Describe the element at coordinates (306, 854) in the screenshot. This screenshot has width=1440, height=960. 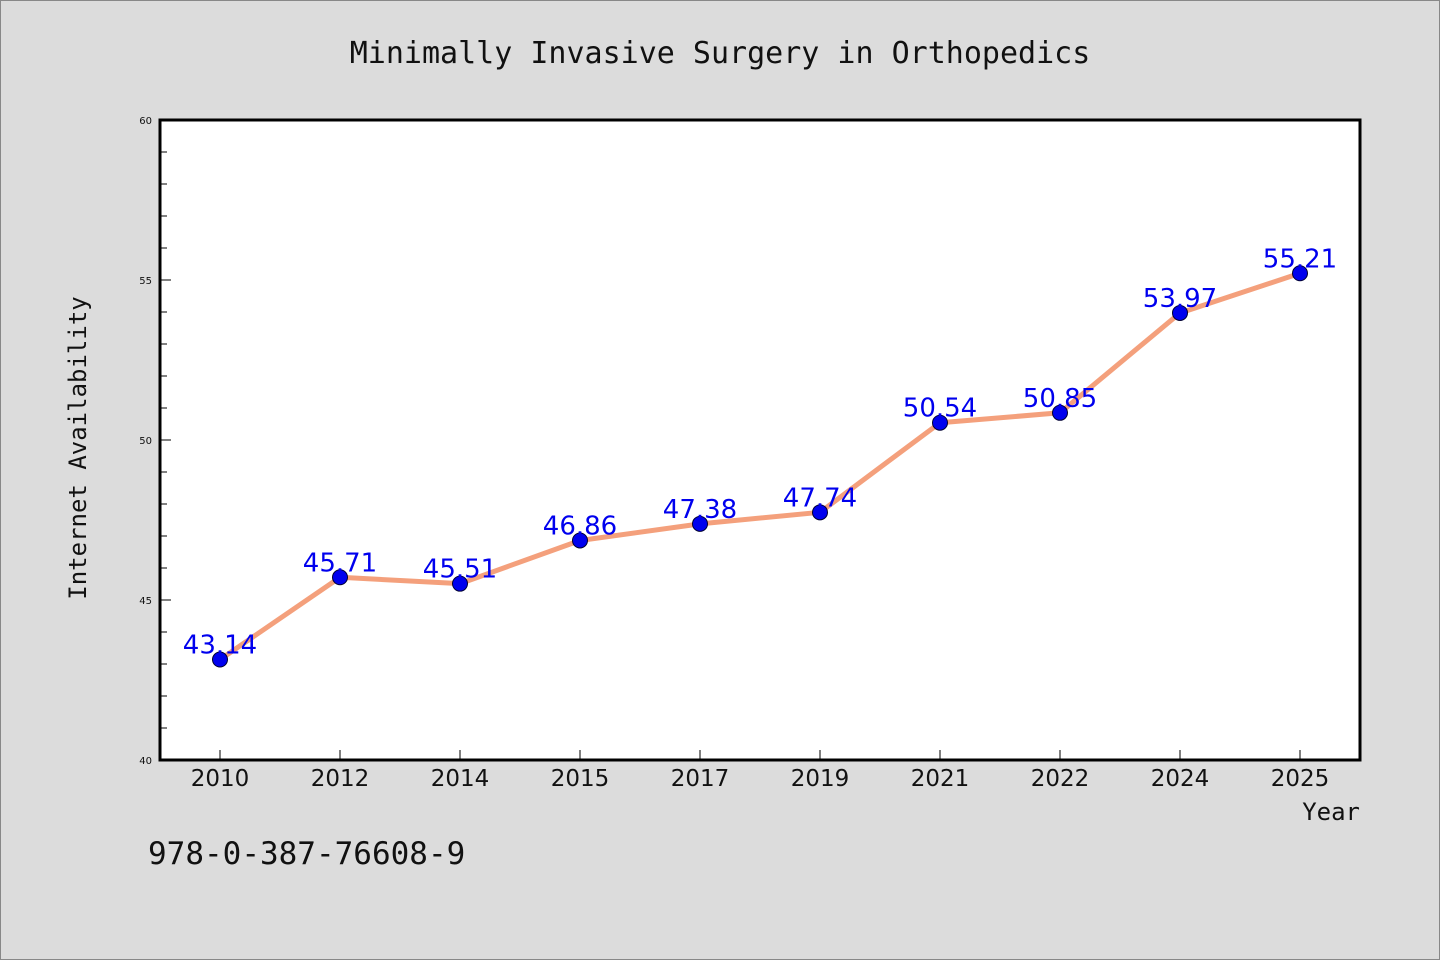
I see `footer-code: 978-0-387-76608-9` at that location.